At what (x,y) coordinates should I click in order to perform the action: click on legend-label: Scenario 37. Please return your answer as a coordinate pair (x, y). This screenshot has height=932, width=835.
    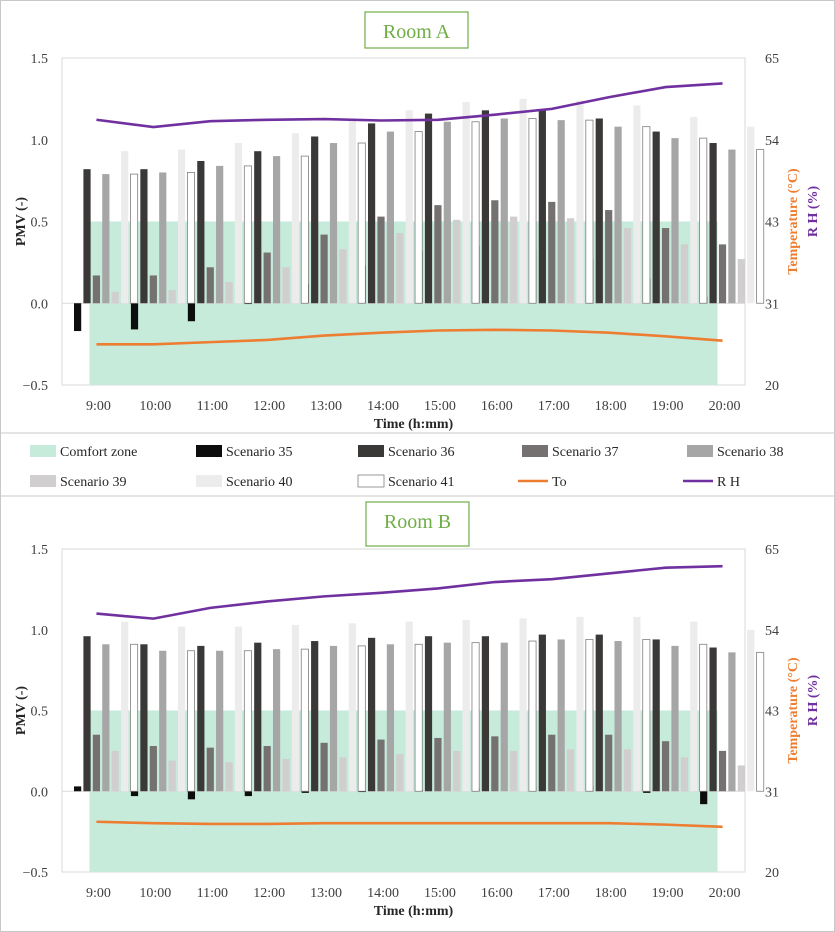
    Looking at the image, I should click on (585, 452).